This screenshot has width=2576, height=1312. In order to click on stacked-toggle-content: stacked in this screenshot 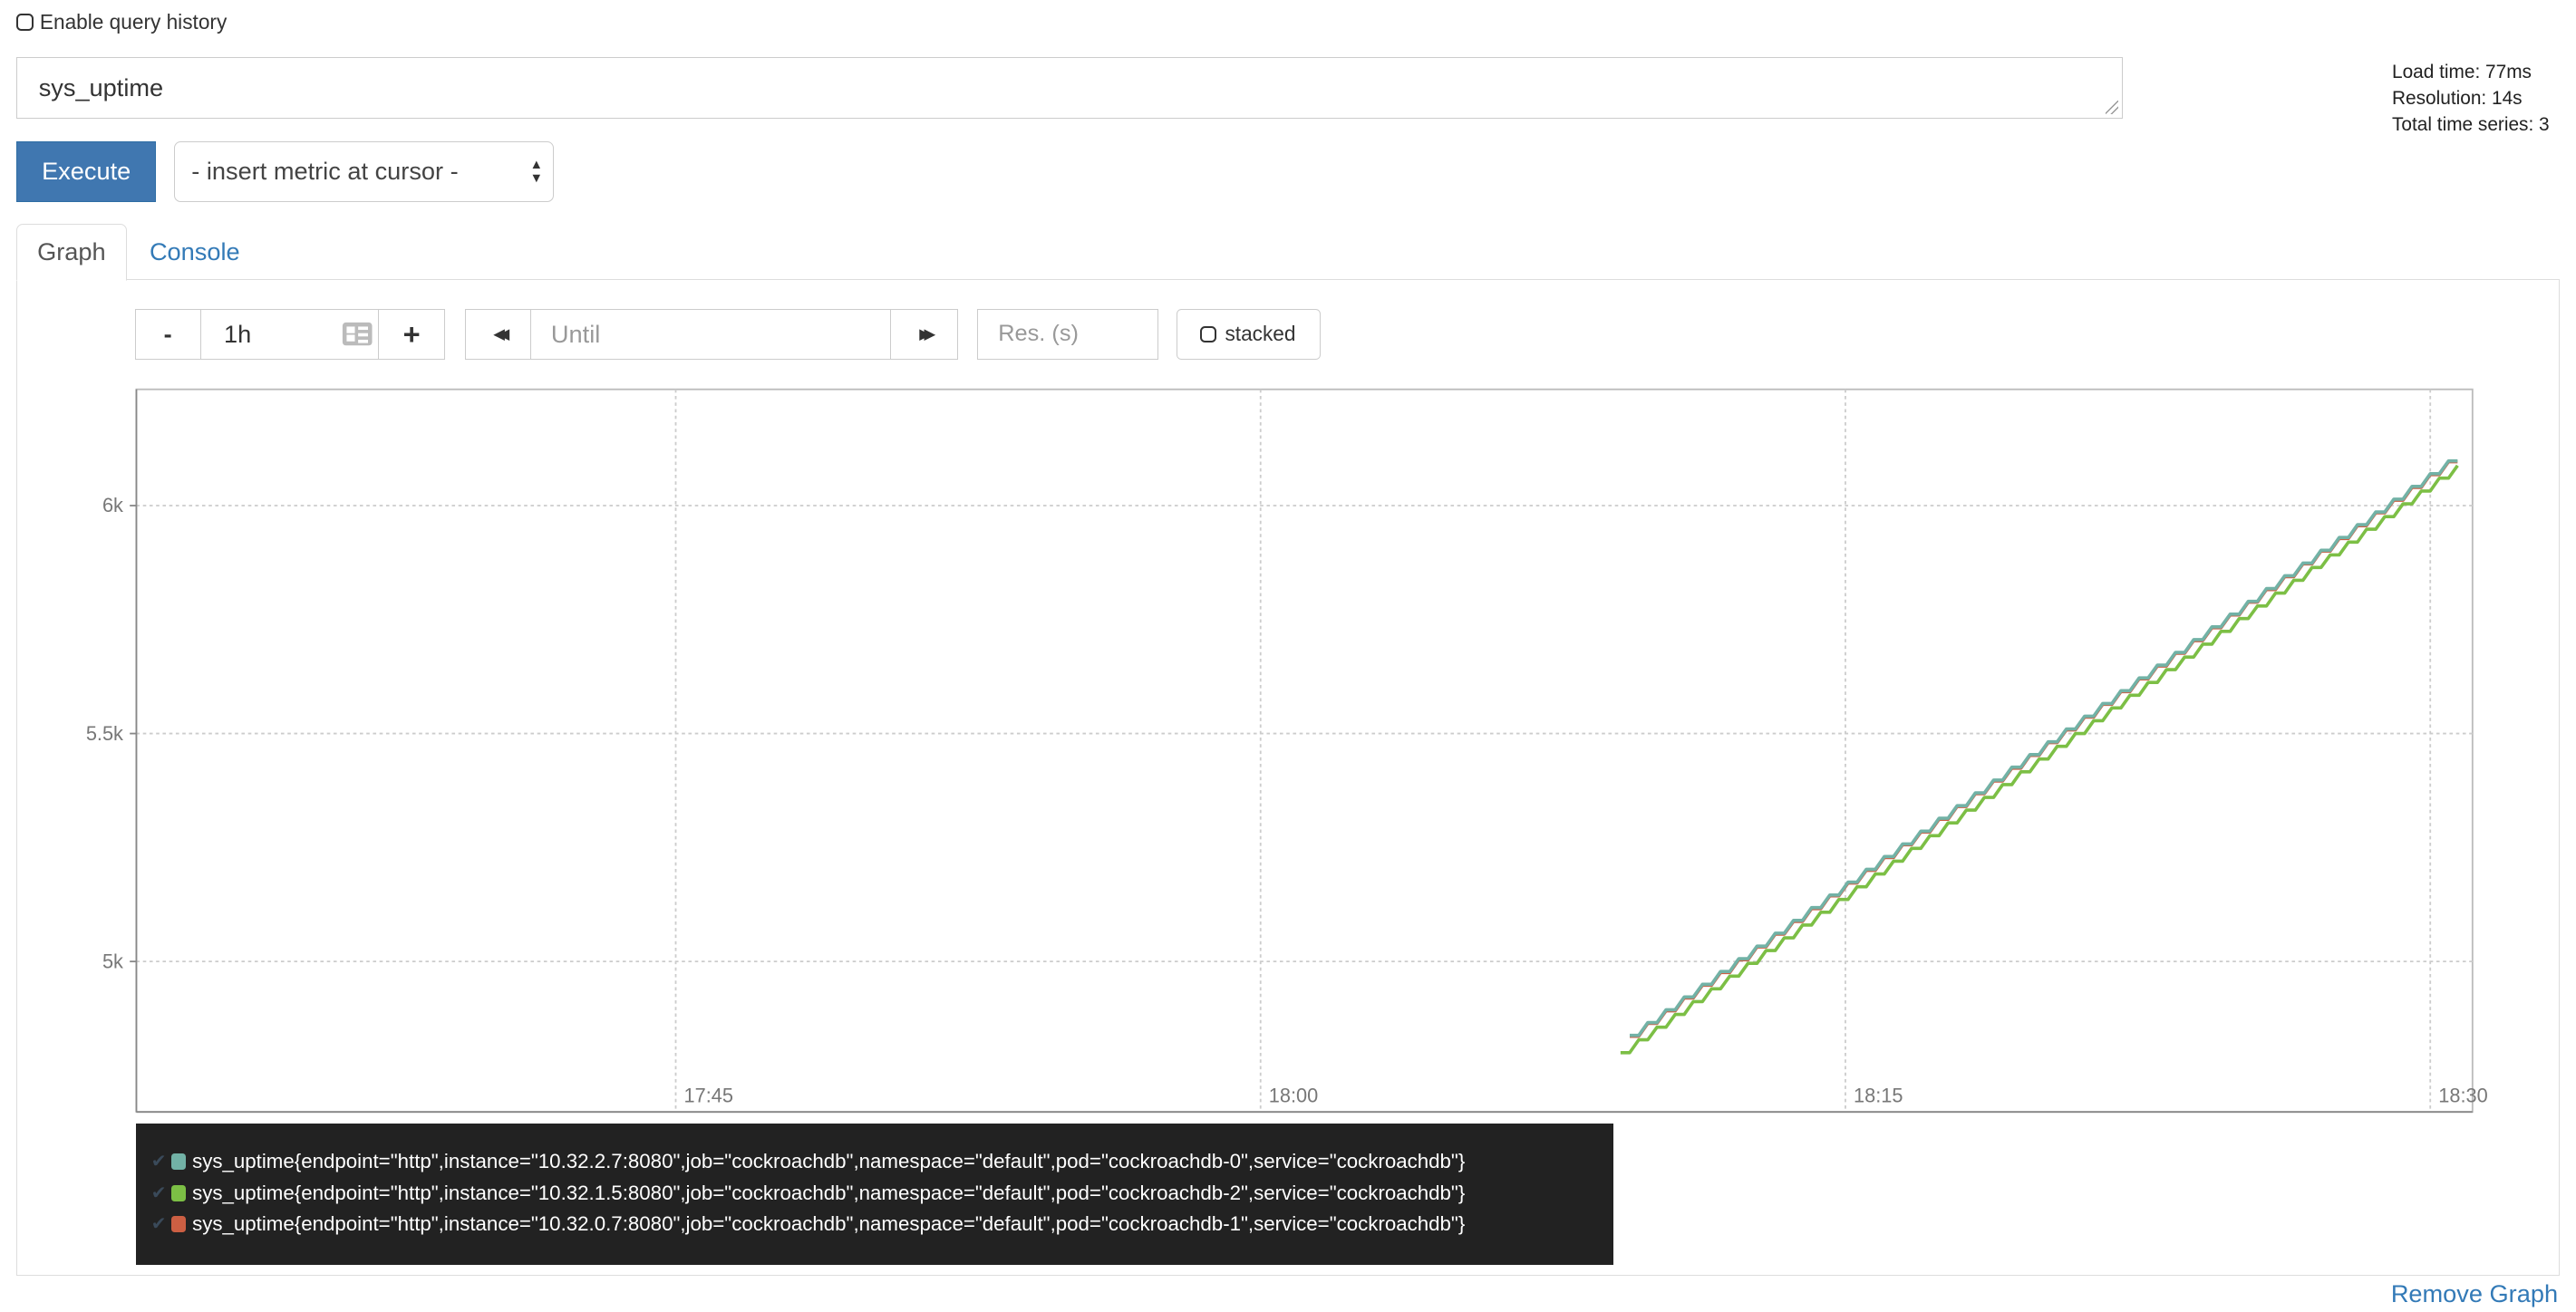, I will do `click(1248, 334)`.